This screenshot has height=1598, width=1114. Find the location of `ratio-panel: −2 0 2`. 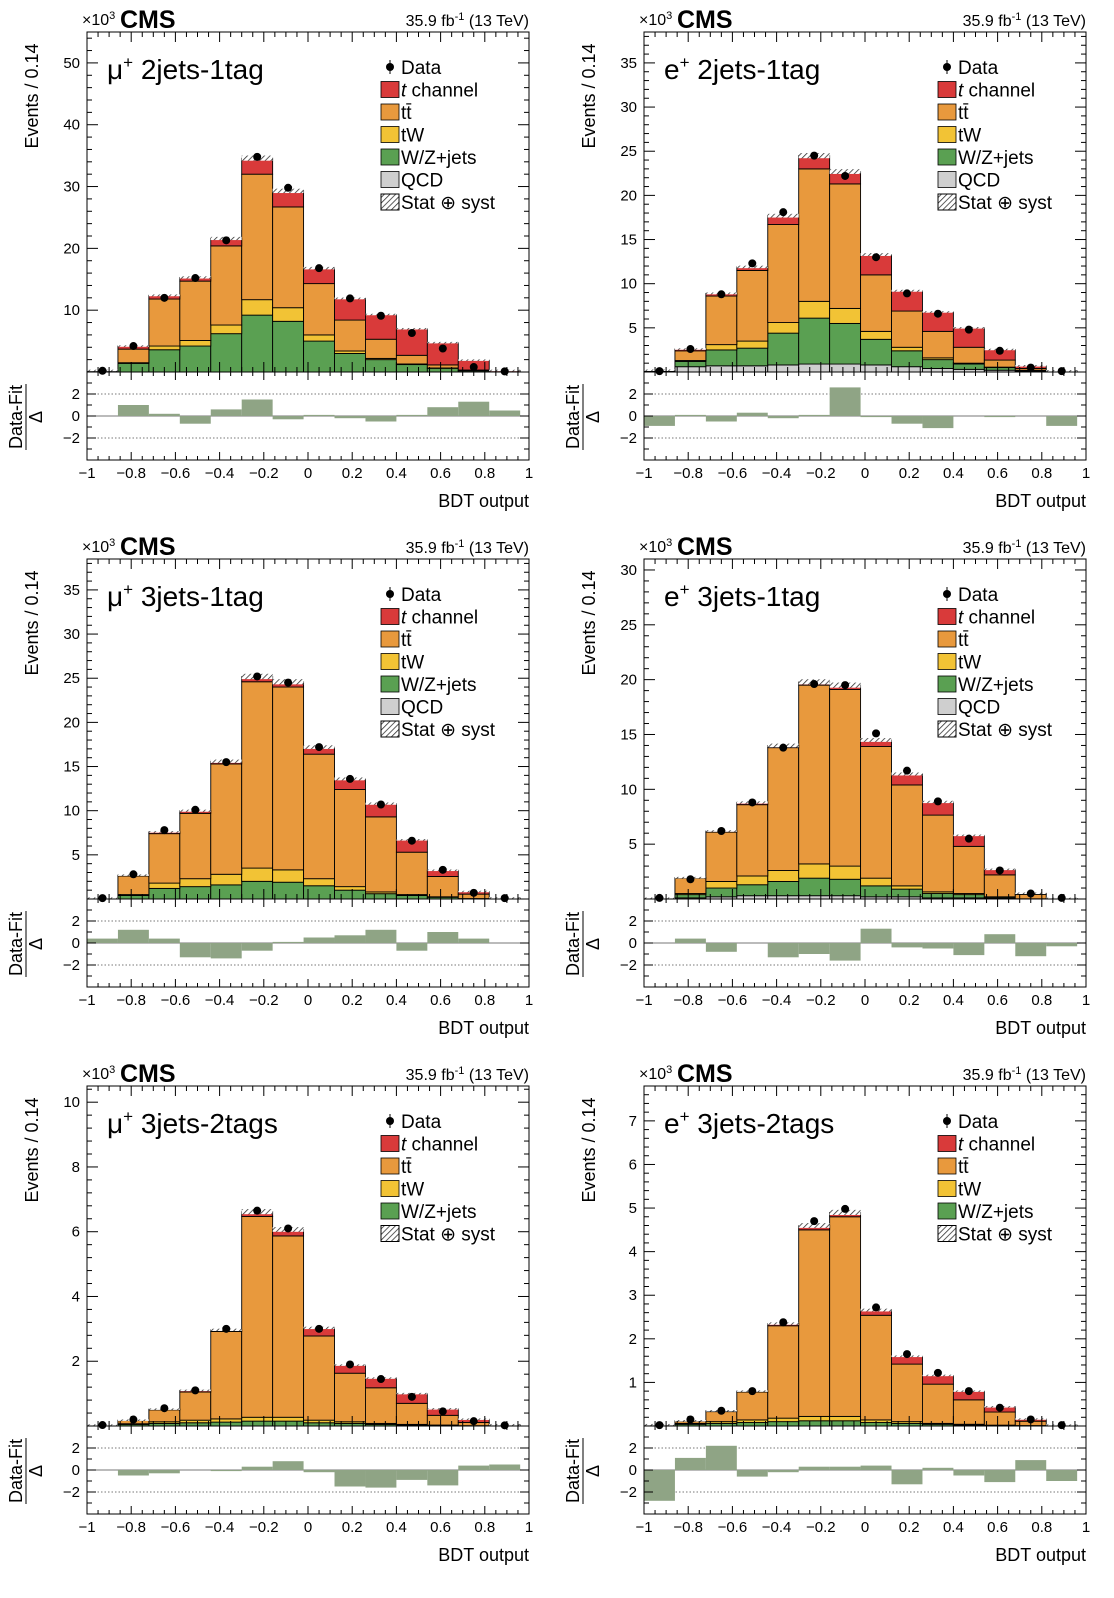

ratio-panel: −2 0 2 is located at coordinates (296, 416).